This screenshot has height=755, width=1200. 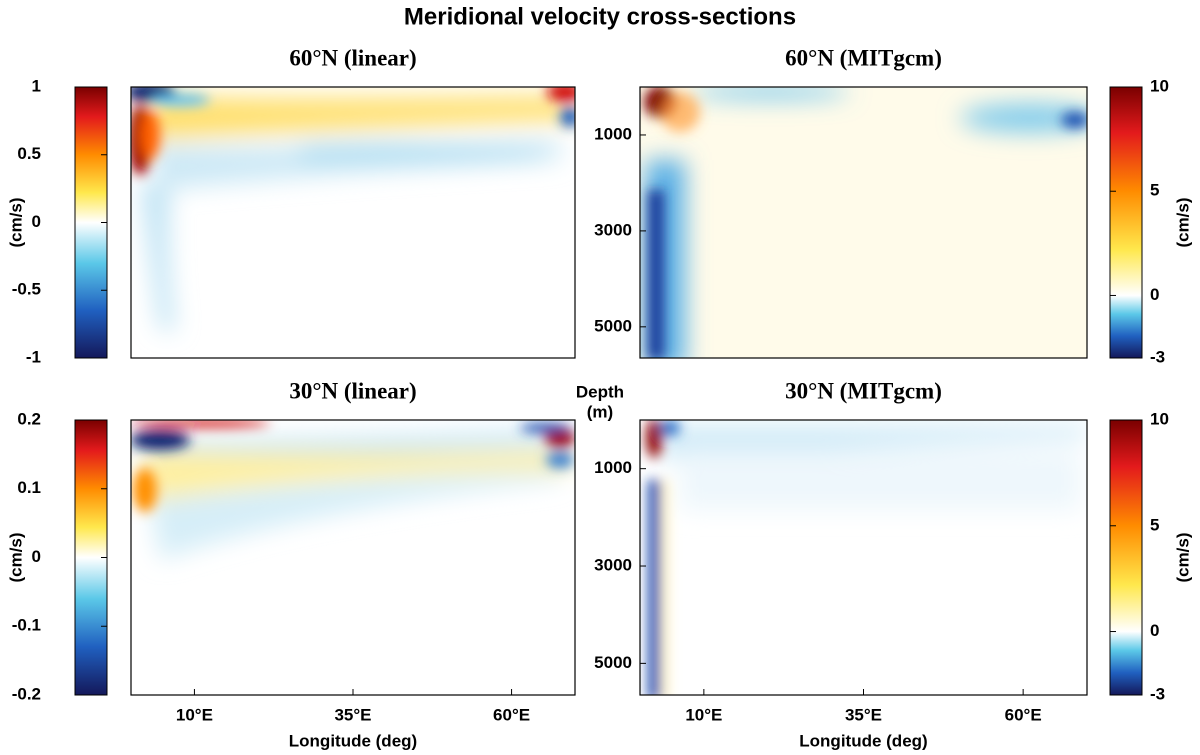 What do you see at coordinates (600, 391) in the screenshot?
I see `depth-label: Depth` at bounding box center [600, 391].